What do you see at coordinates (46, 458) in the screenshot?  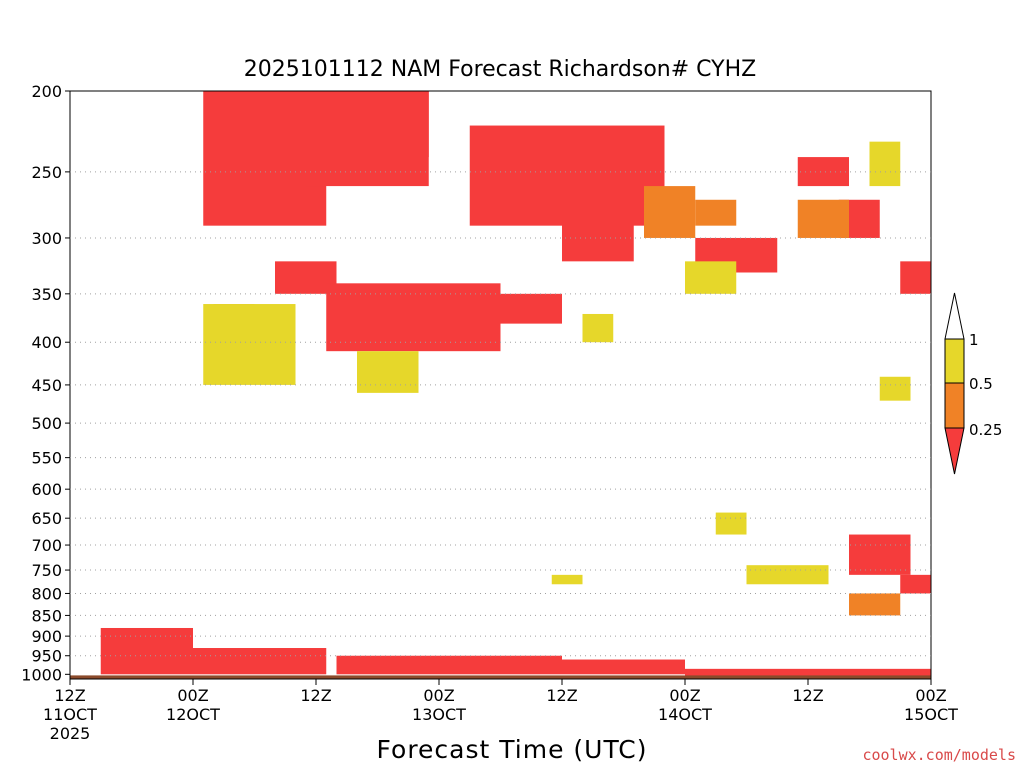 I see `ytick-label-550: 550` at bounding box center [46, 458].